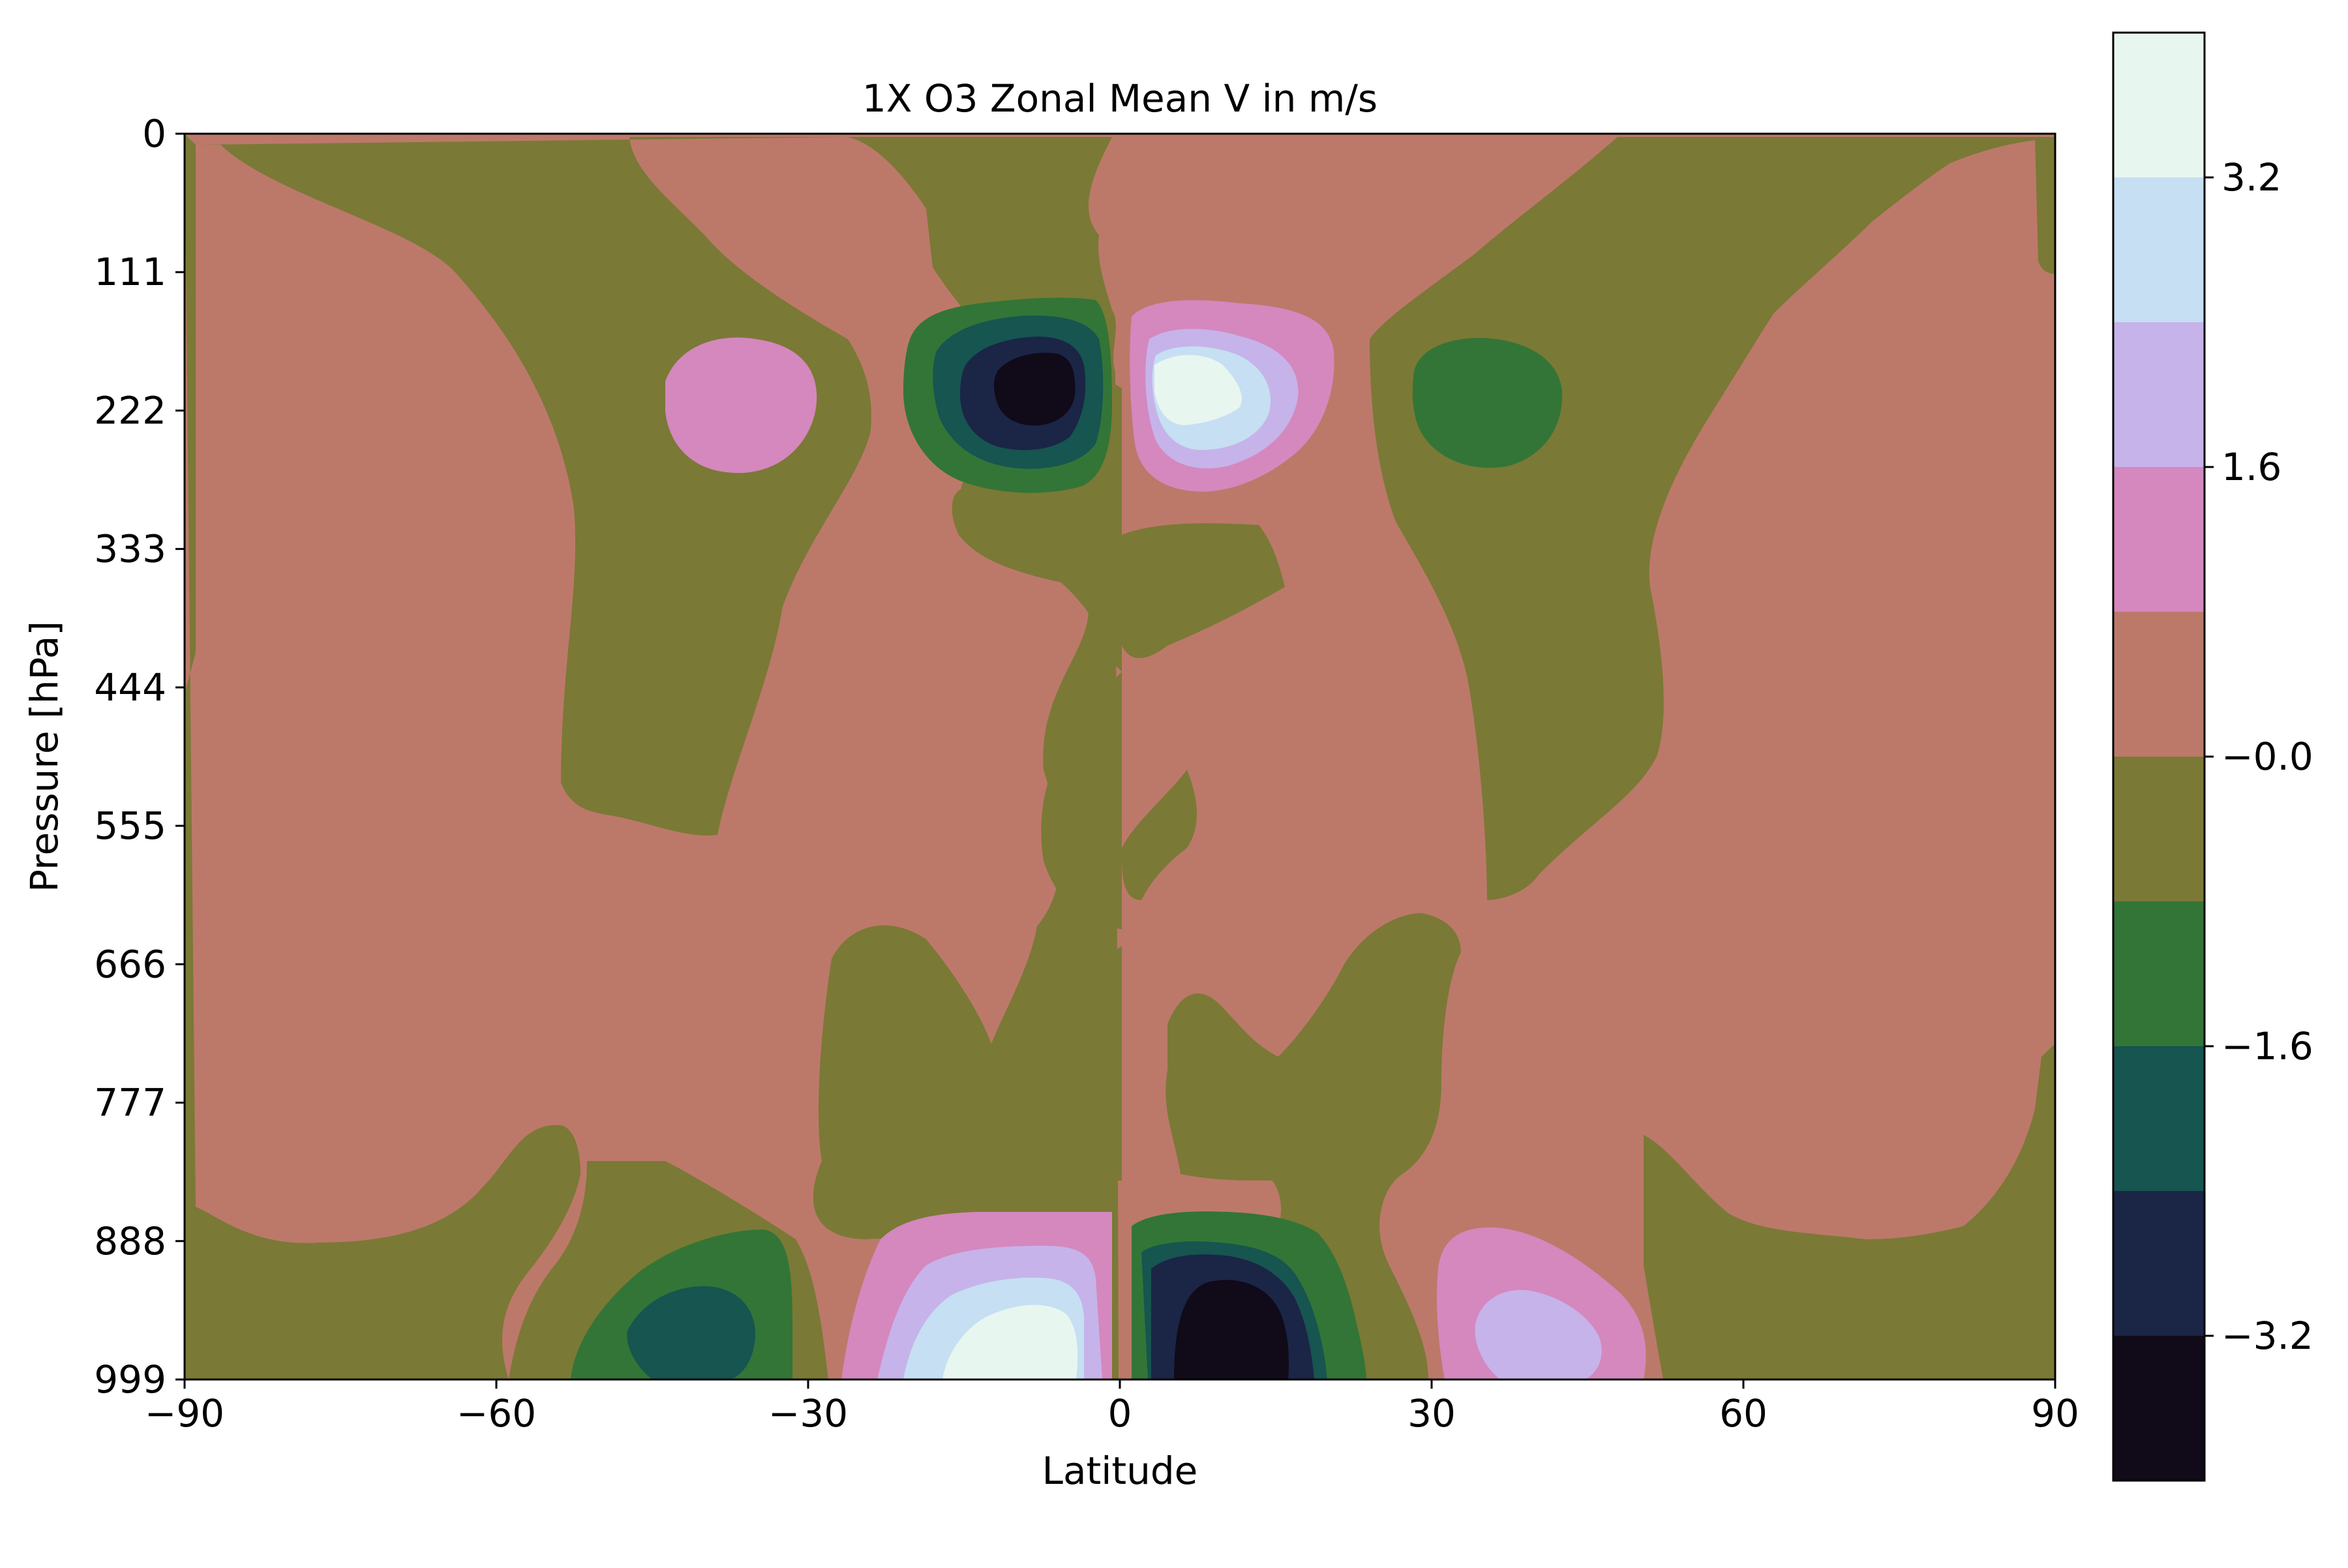  What do you see at coordinates (1432, 1413) in the screenshot?
I see `x-tick-label: 30` at bounding box center [1432, 1413].